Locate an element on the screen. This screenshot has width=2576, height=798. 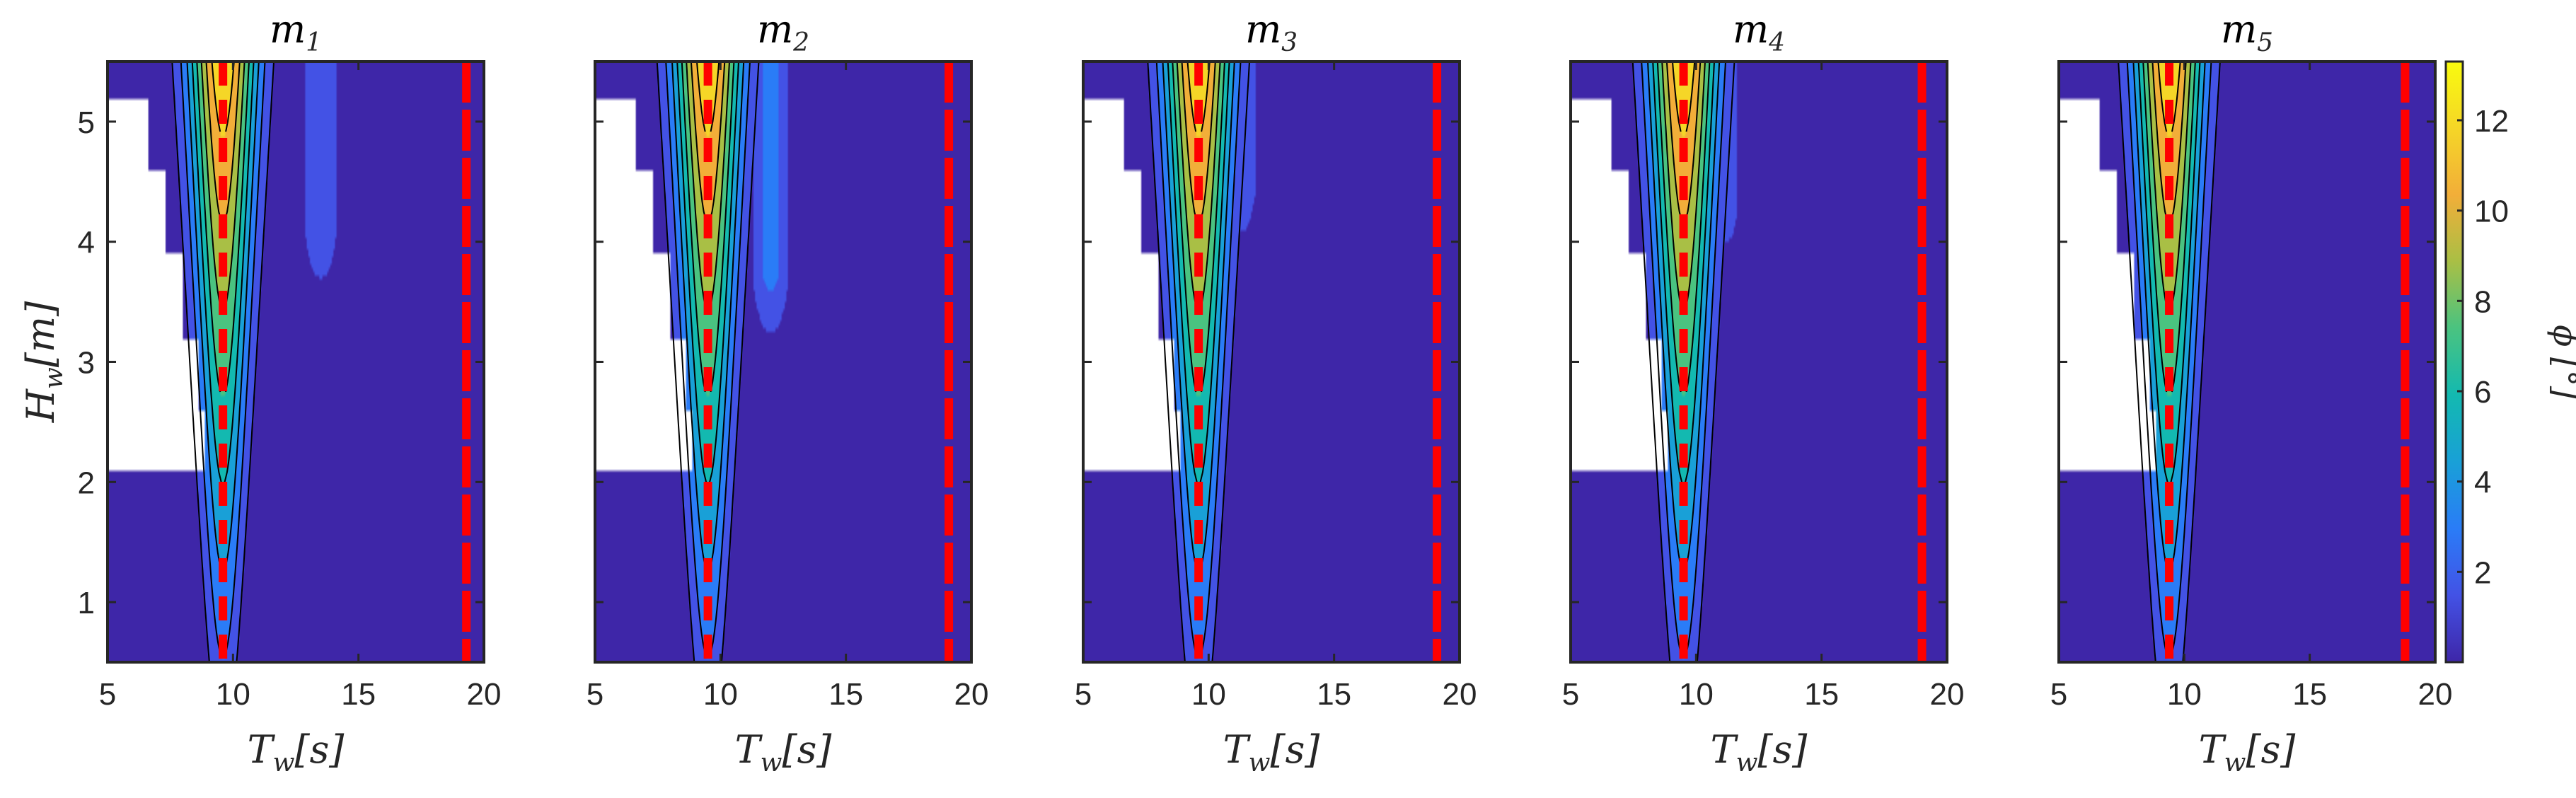
panel-title: m4 is located at coordinates (1759, 32).